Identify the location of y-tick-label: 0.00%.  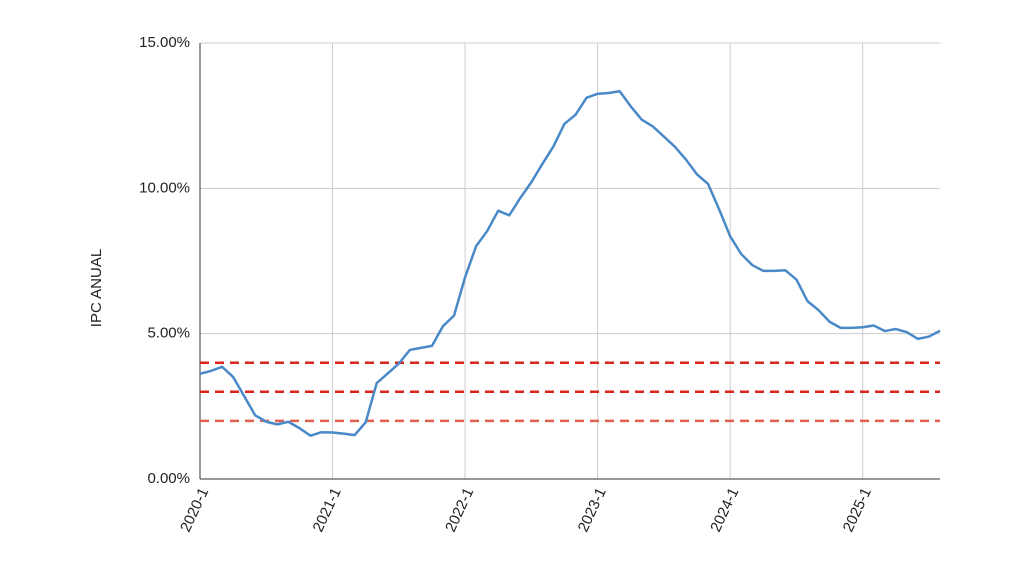
(168, 478).